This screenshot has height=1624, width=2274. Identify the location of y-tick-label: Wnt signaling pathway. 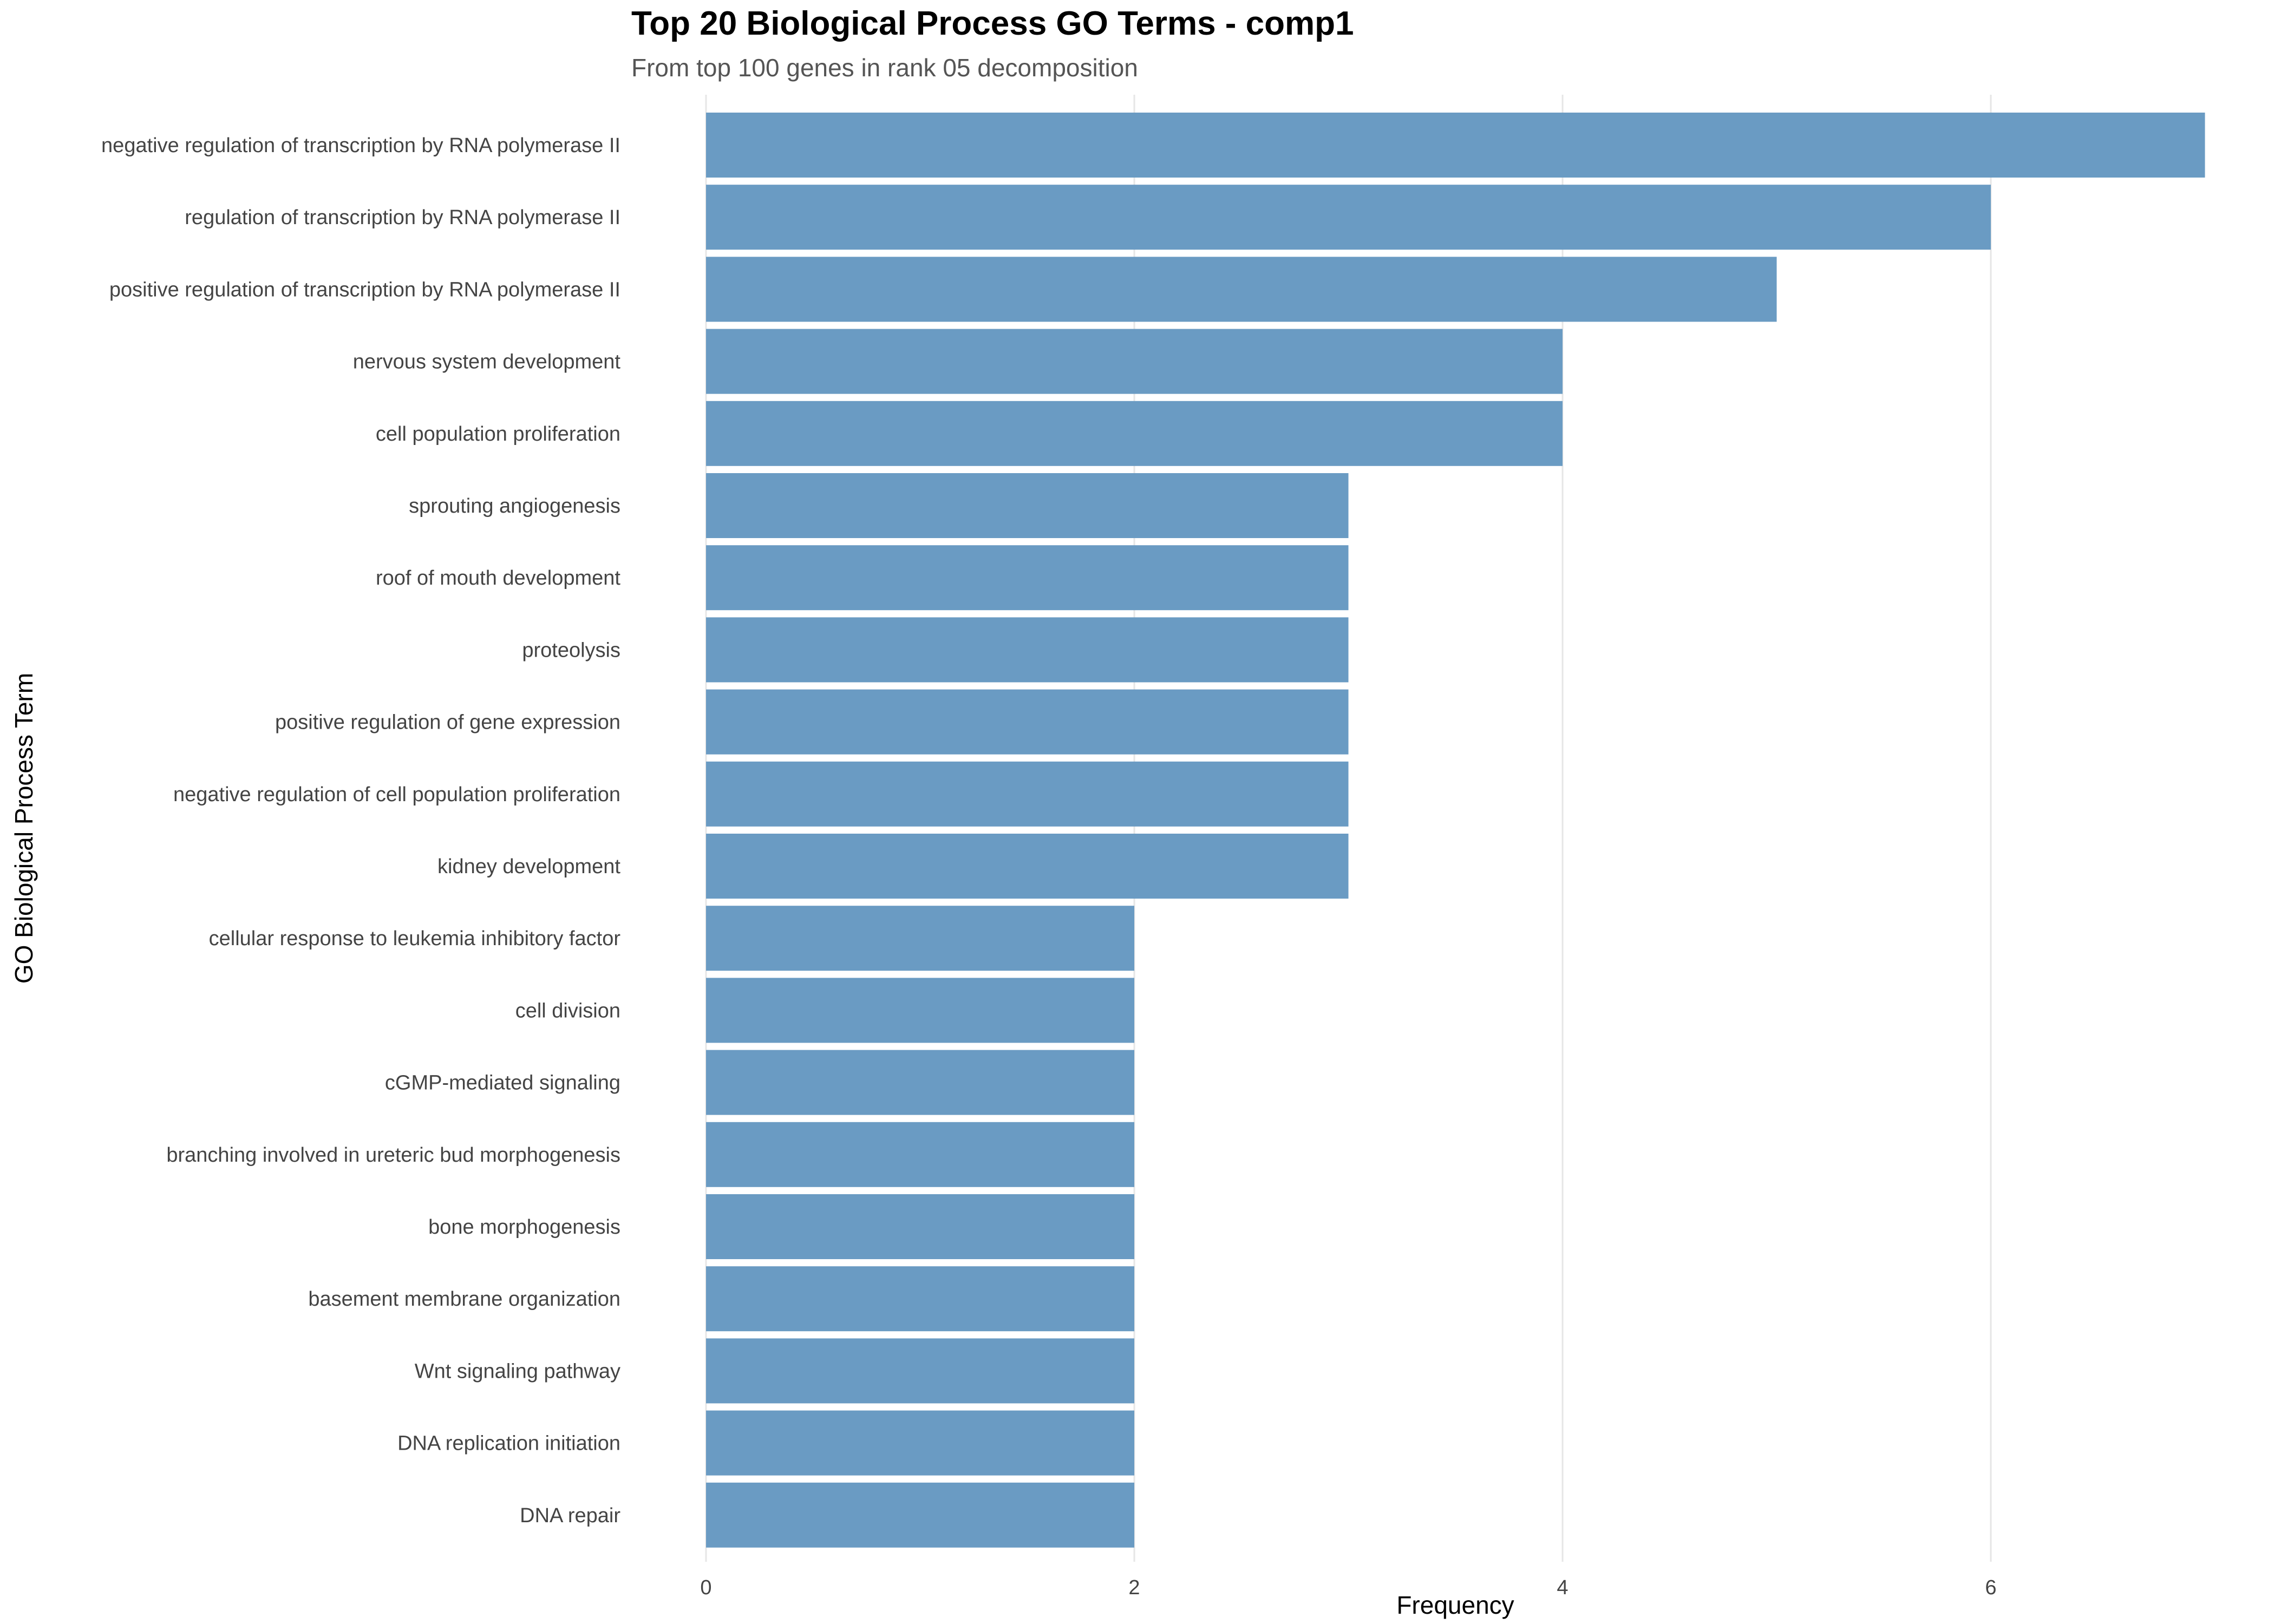
(518, 1371).